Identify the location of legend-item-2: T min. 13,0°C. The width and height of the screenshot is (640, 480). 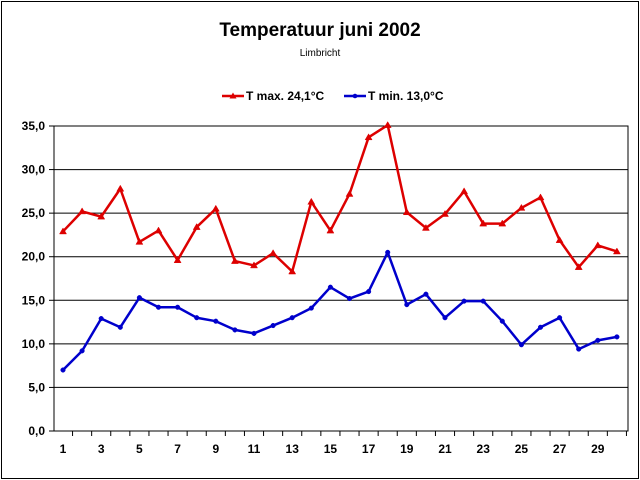
(394, 96).